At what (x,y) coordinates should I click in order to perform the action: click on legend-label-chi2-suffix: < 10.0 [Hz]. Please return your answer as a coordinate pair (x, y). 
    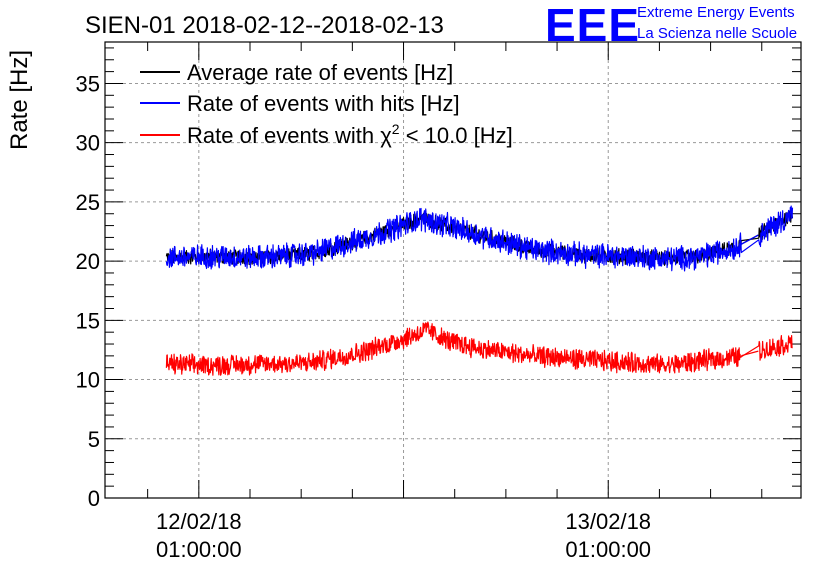
    Looking at the image, I should click on (456, 135).